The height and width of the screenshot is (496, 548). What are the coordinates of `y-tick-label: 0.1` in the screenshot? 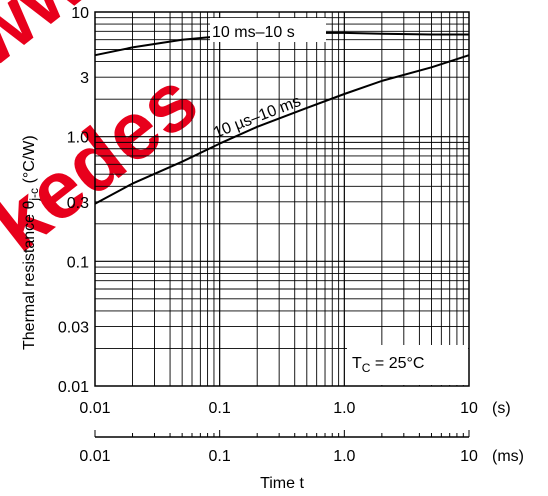 It's located at (78, 262).